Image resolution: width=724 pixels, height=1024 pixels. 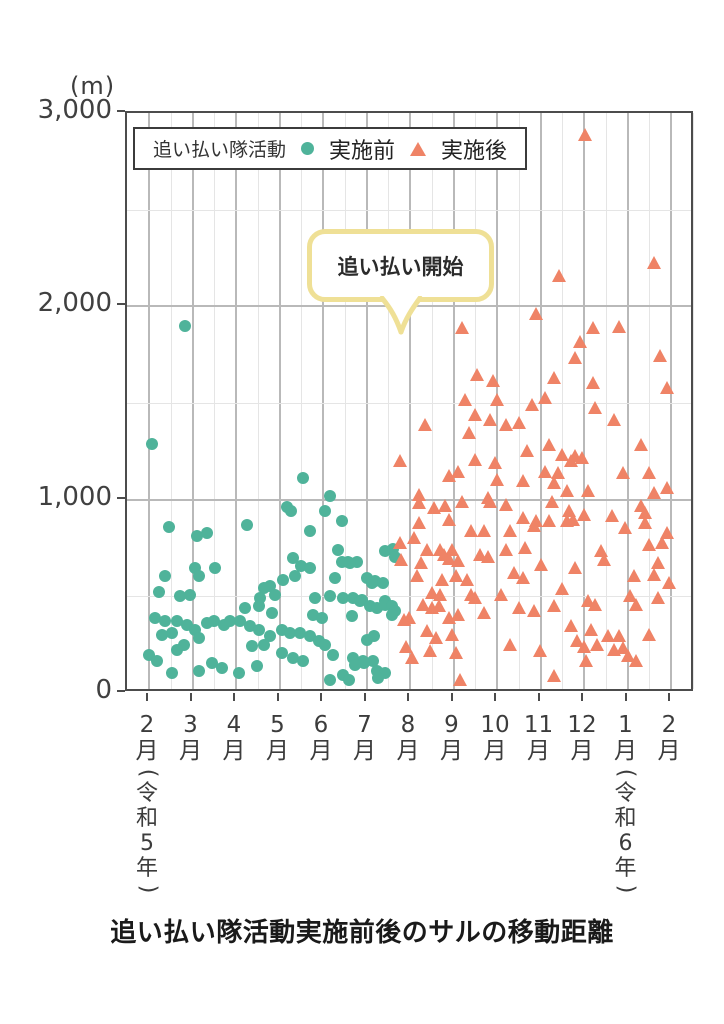 What do you see at coordinates (626, 773) in the screenshot?
I see `x-year-label-paren-open: (` at bounding box center [626, 773].